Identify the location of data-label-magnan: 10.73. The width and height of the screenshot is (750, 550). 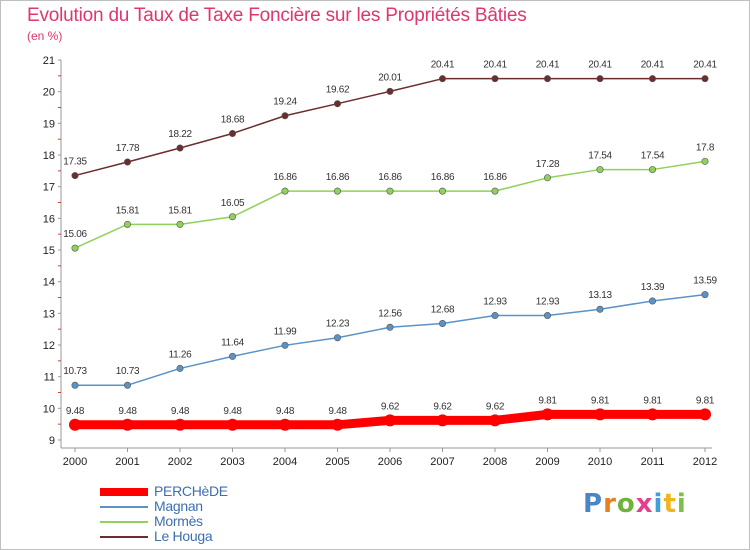
(128, 371).